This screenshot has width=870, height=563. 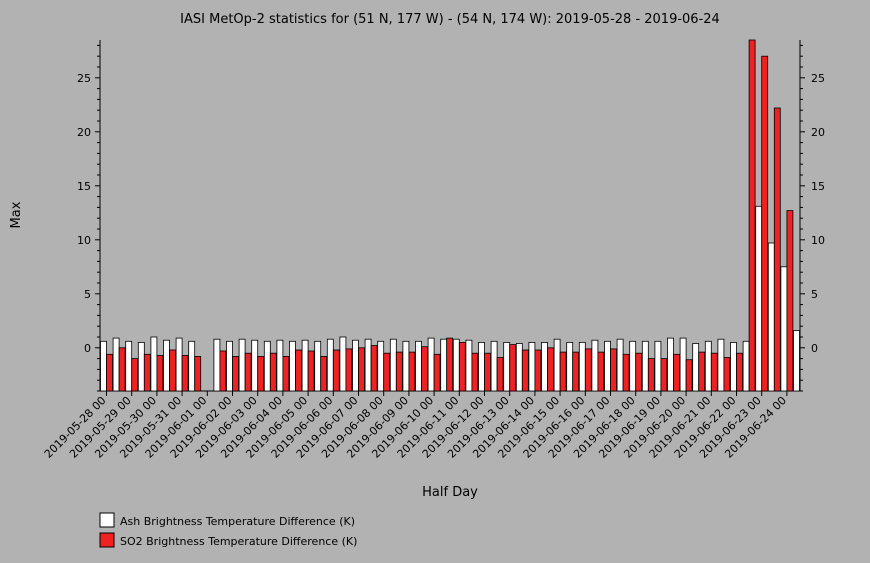 I want to click on y-tick-label-left-4: 20, so click(x=84, y=132).